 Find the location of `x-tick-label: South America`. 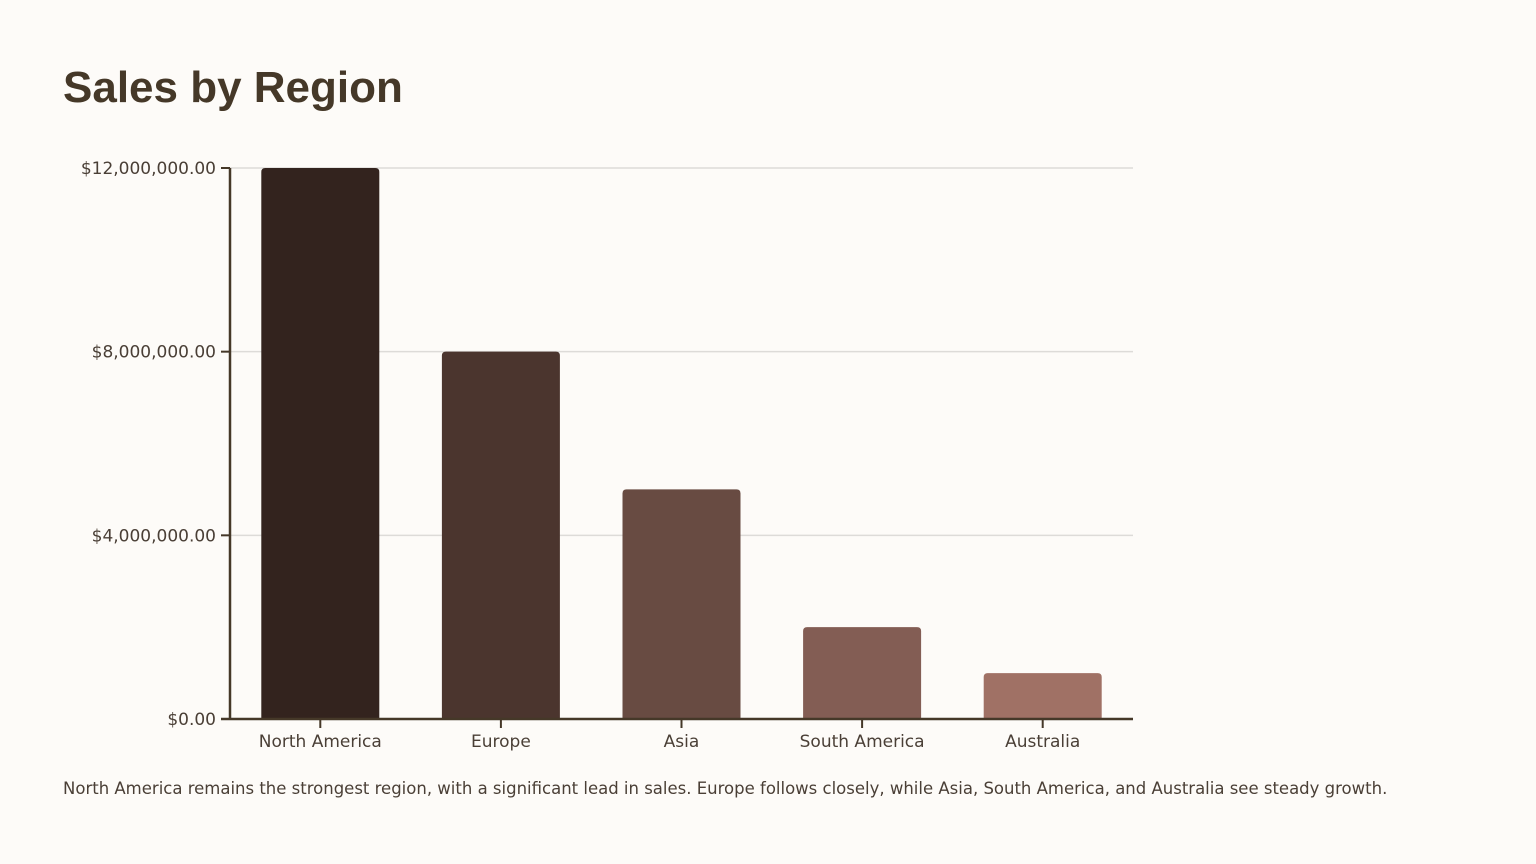

x-tick-label: South America is located at coordinates (862, 742).